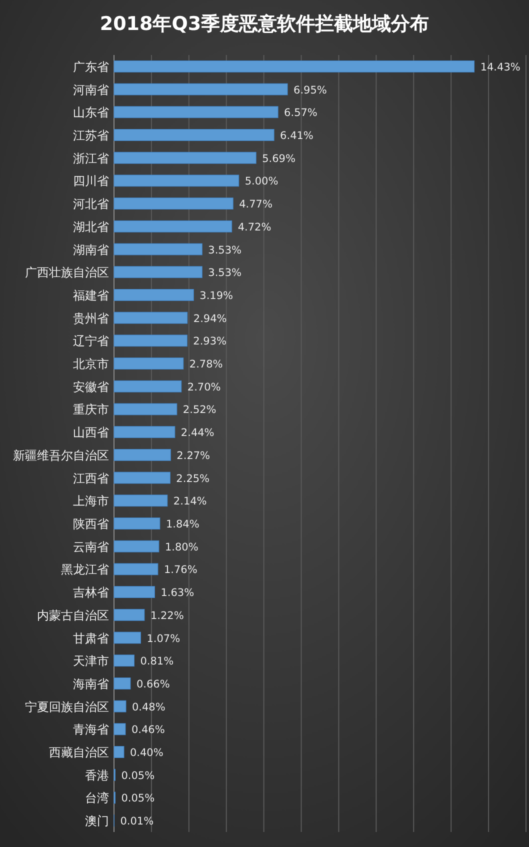 The height and width of the screenshot is (847, 529). What do you see at coordinates (91, 364) in the screenshot?
I see `y-tick-label: 北京市` at bounding box center [91, 364].